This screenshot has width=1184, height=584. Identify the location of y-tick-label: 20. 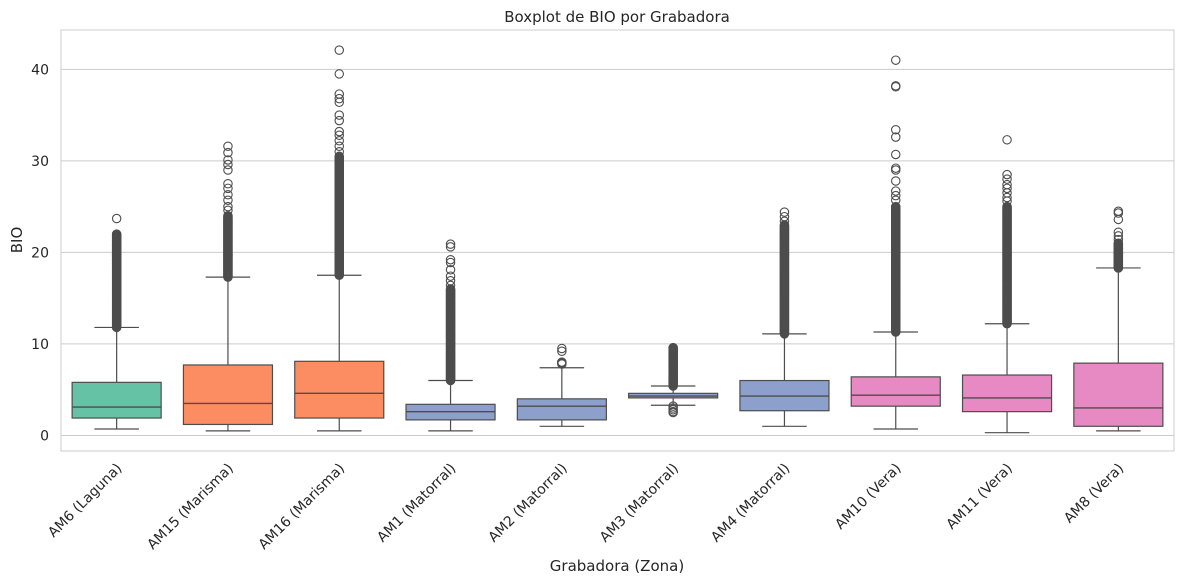
(40, 253).